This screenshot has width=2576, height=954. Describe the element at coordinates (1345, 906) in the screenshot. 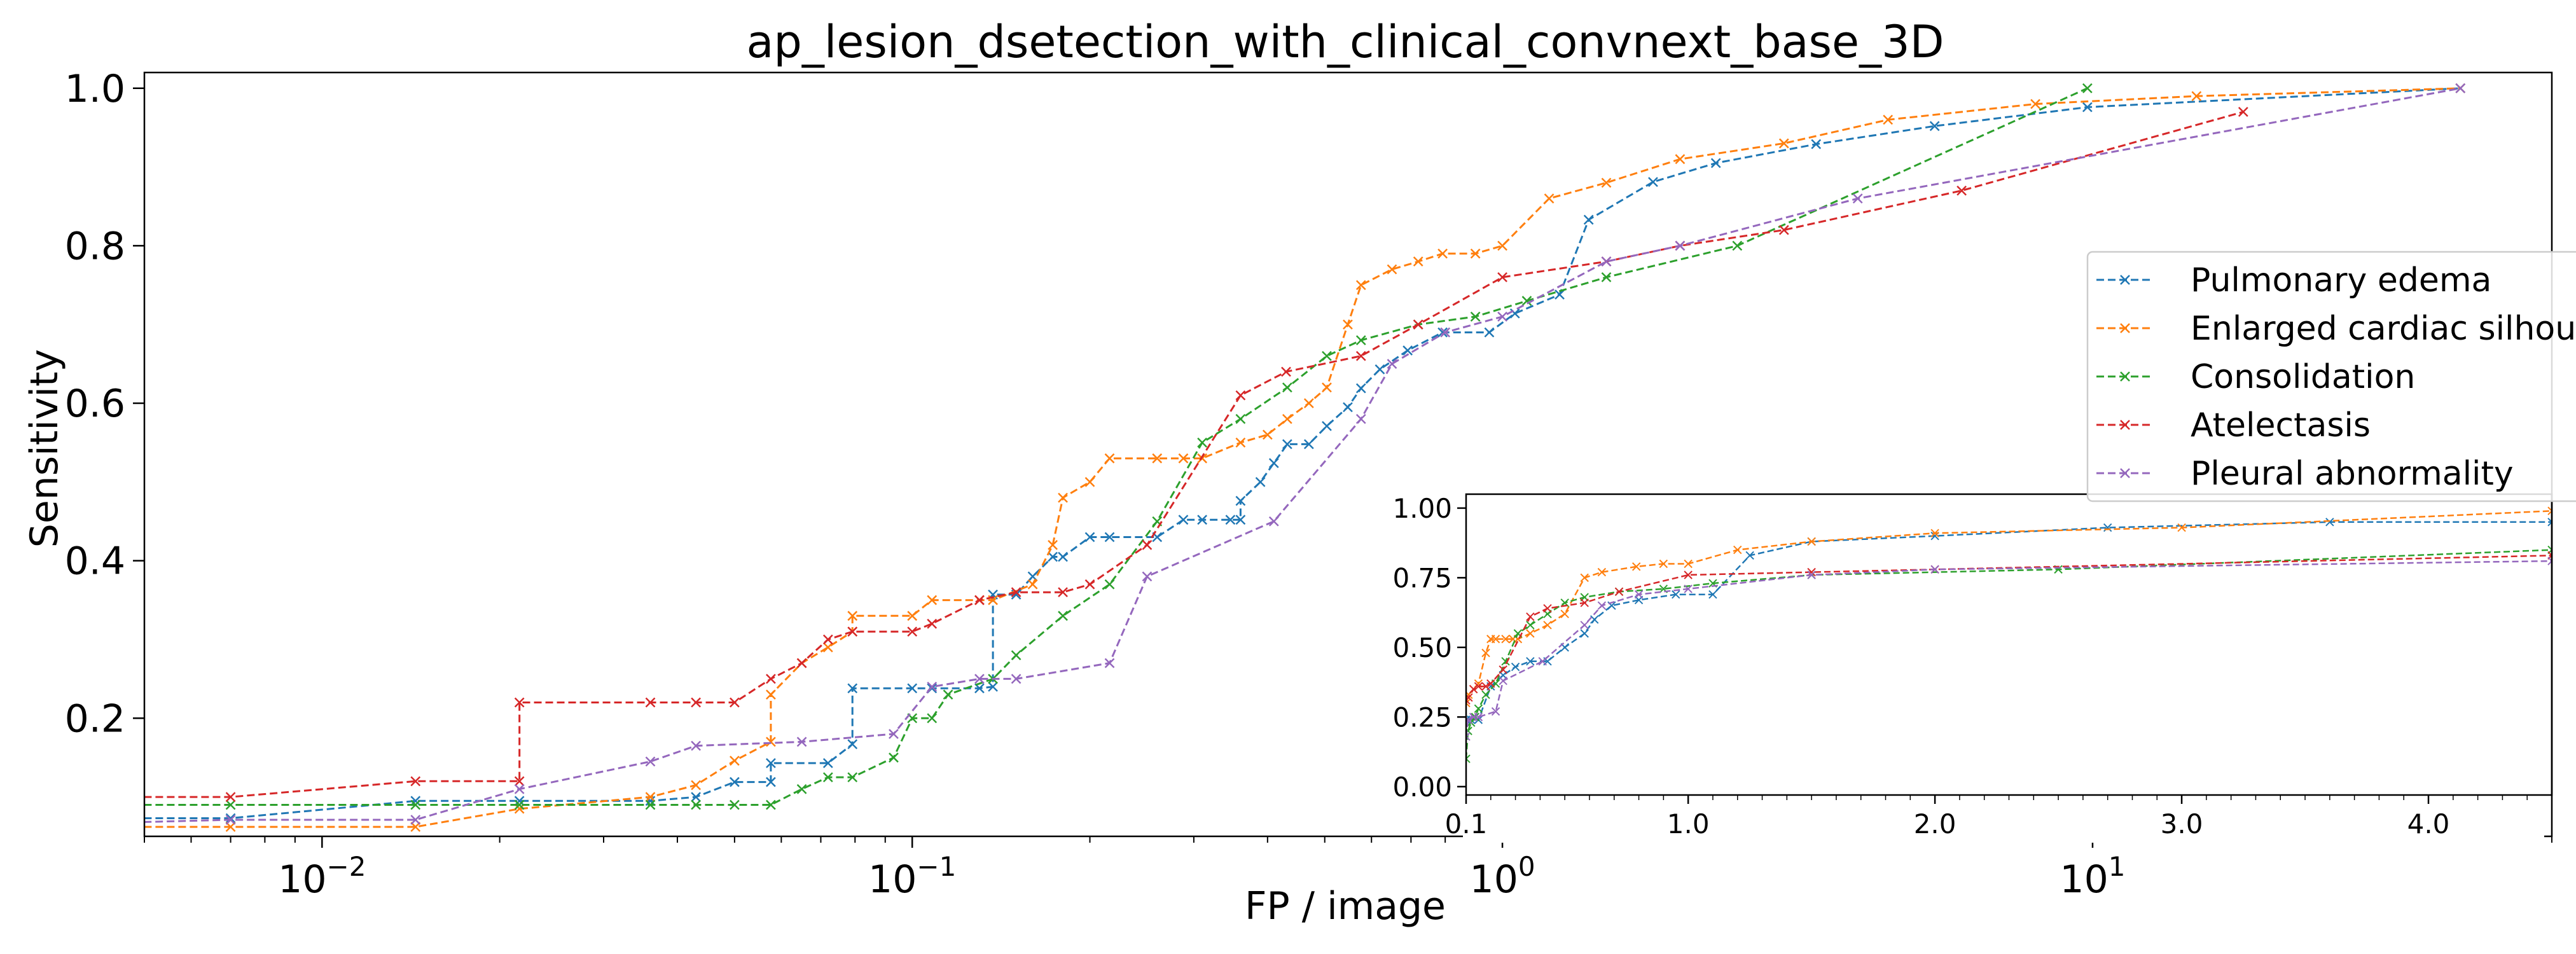

I see `x-axis-label: FP / image` at that location.